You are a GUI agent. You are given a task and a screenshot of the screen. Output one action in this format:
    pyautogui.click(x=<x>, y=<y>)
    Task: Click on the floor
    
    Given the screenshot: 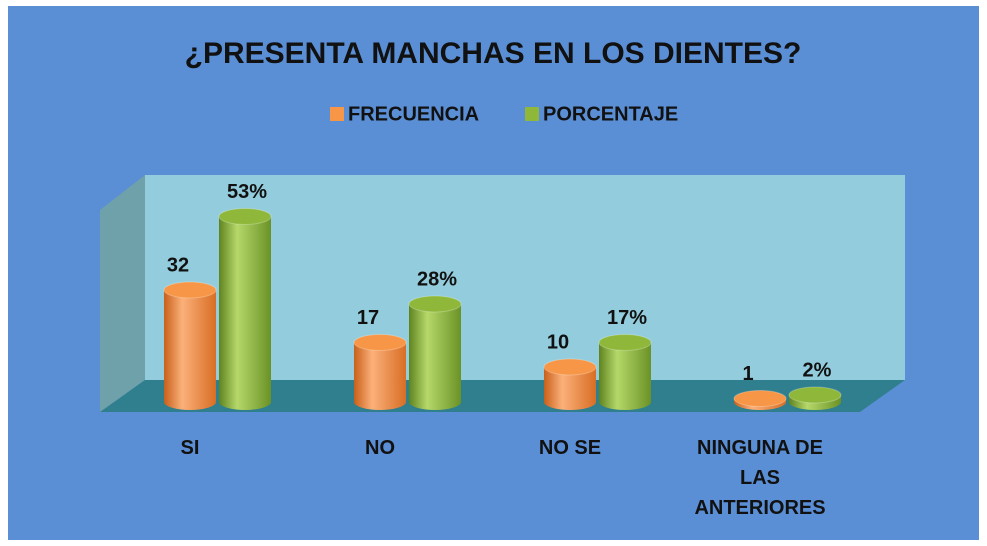 What is the action you would take?
    pyautogui.click(x=502, y=396)
    